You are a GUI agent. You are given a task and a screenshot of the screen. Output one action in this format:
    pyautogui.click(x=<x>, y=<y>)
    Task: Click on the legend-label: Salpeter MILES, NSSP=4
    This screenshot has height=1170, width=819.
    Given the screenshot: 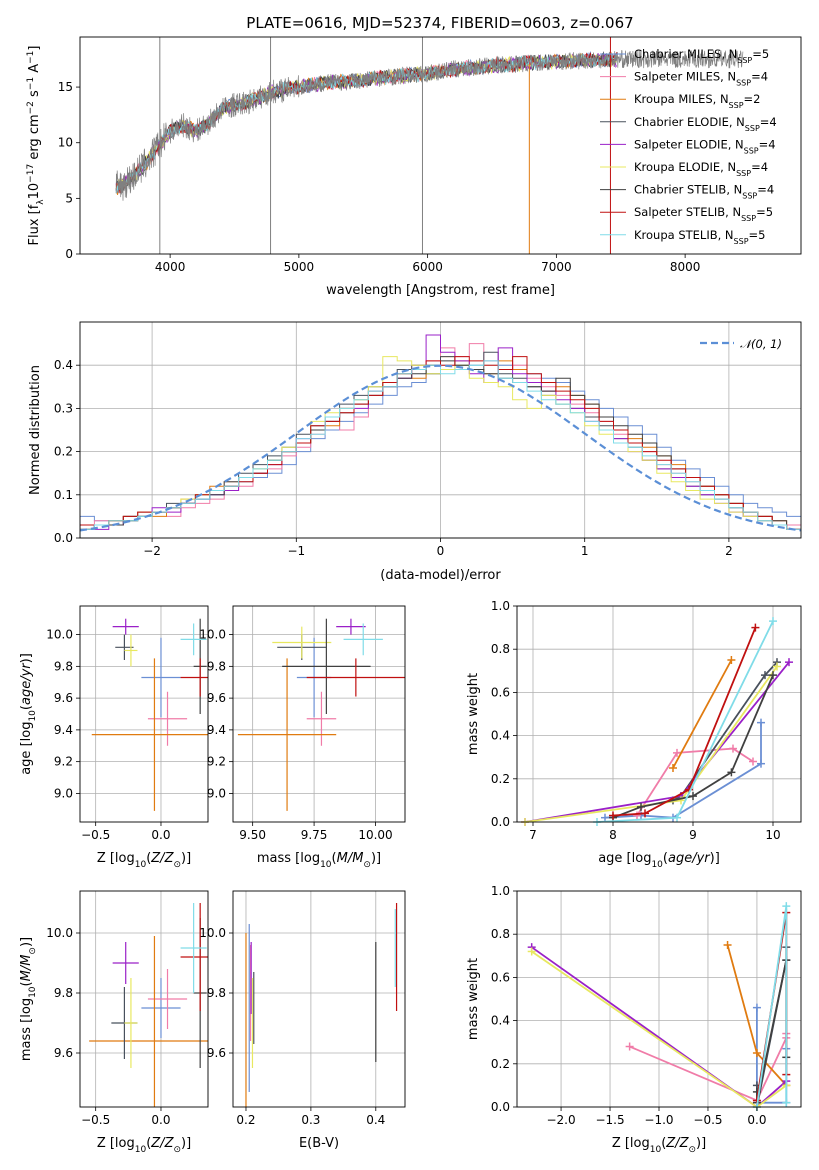 What is the action you would take?
    pyautogui.click(x=701, y=79)
    